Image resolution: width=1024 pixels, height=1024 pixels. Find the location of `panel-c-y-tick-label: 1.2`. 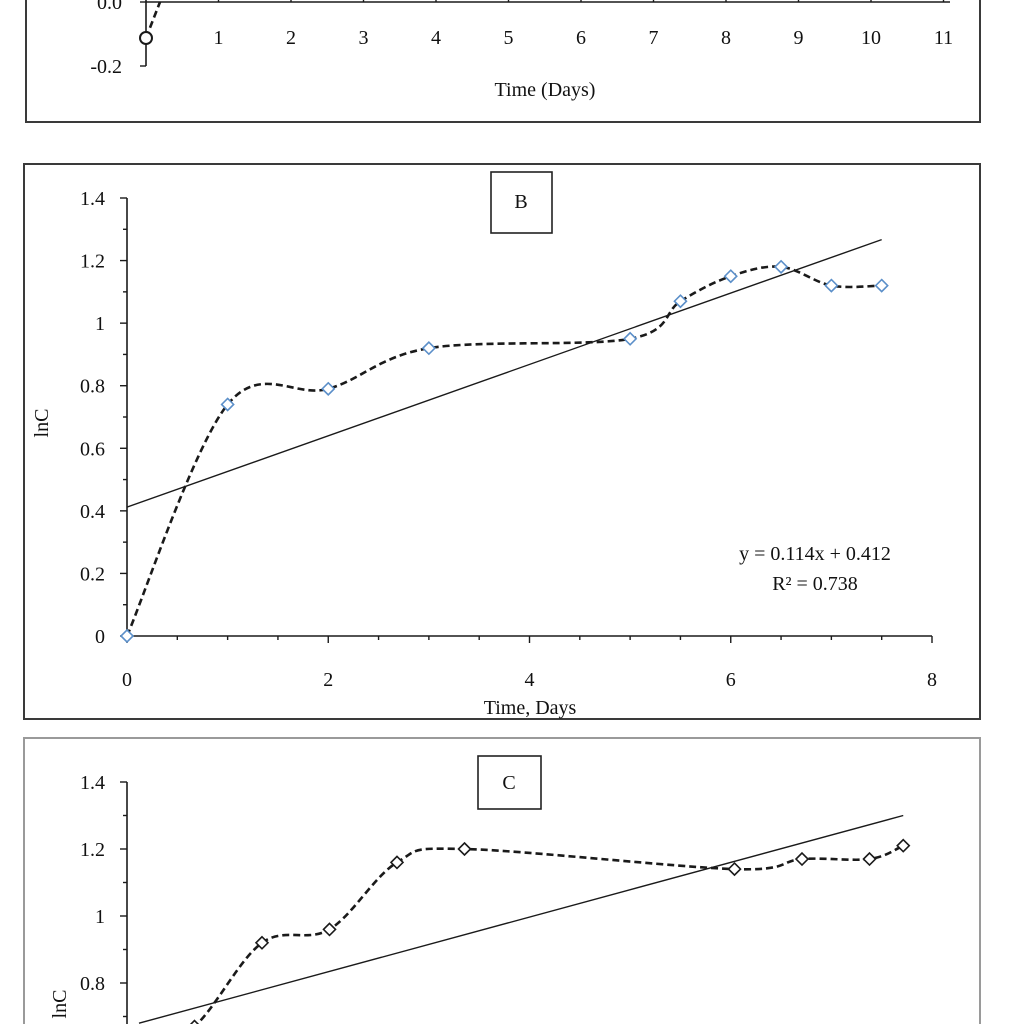

panel-c-y-tick-label: 1.2 is located at coordinates (92, 850).